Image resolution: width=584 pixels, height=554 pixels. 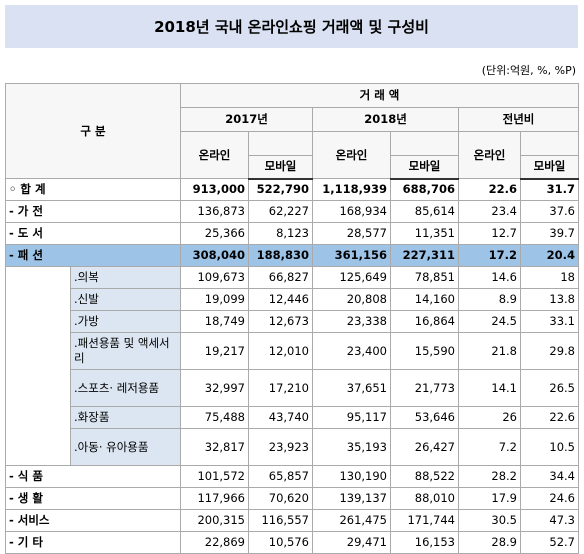 I want to click on cell-value: 17.9, so click(x=489, y=498).